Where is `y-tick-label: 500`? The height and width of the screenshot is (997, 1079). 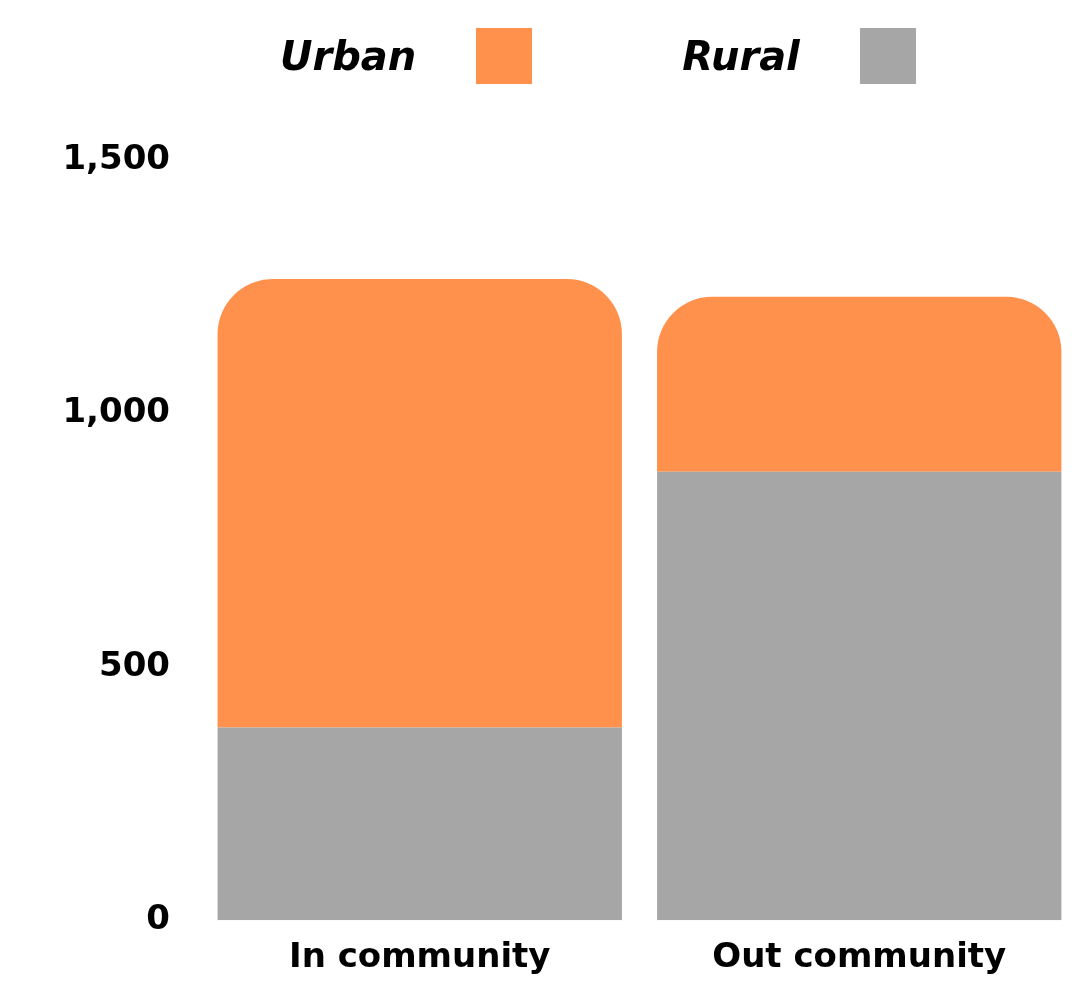
y-tick-label: 500 is located at coordinates (134, 663).